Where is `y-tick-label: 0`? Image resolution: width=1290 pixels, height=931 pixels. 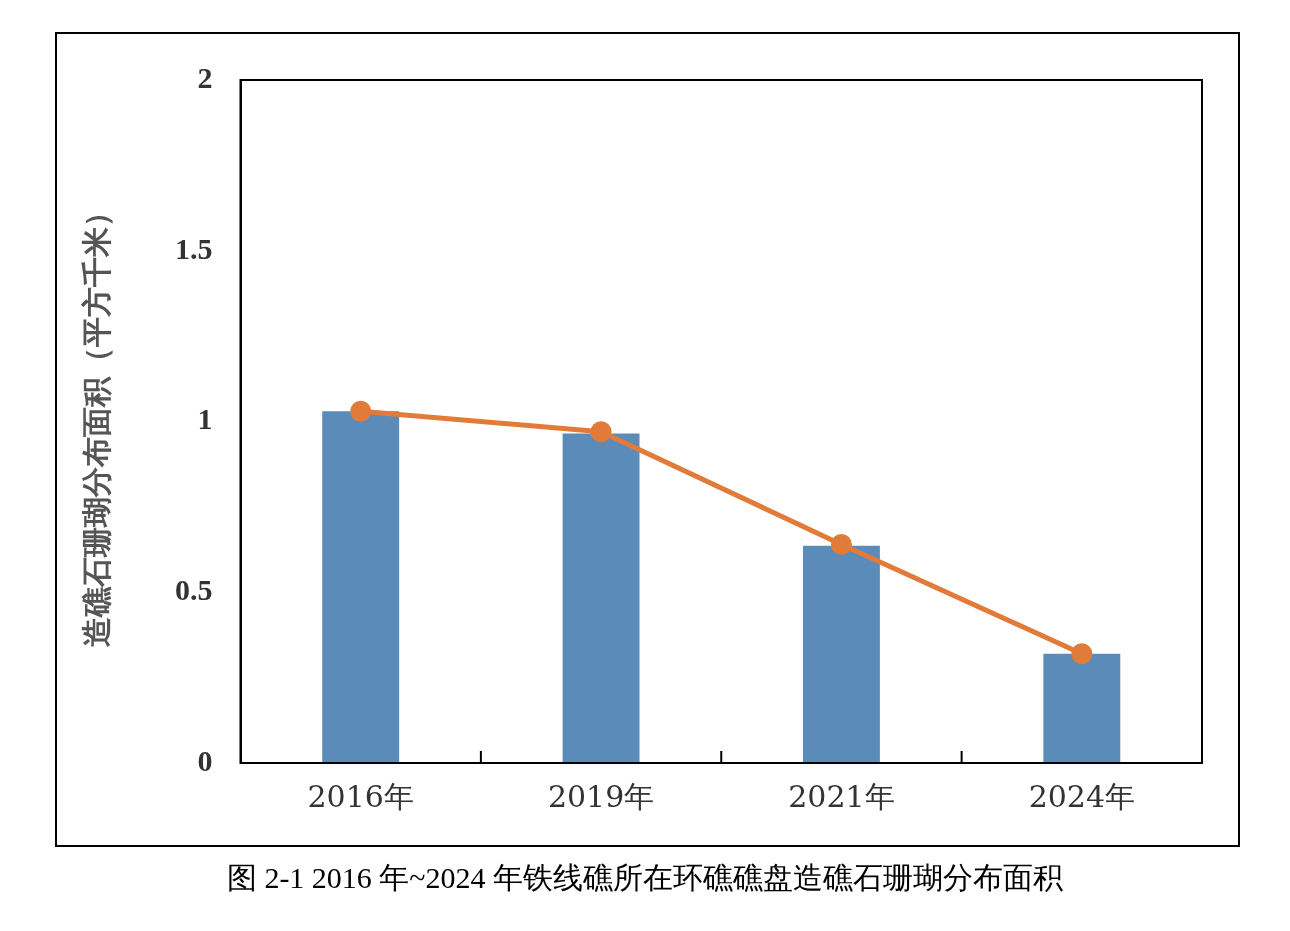
y-tick-label: 0 is located at coordinates (205, 760).